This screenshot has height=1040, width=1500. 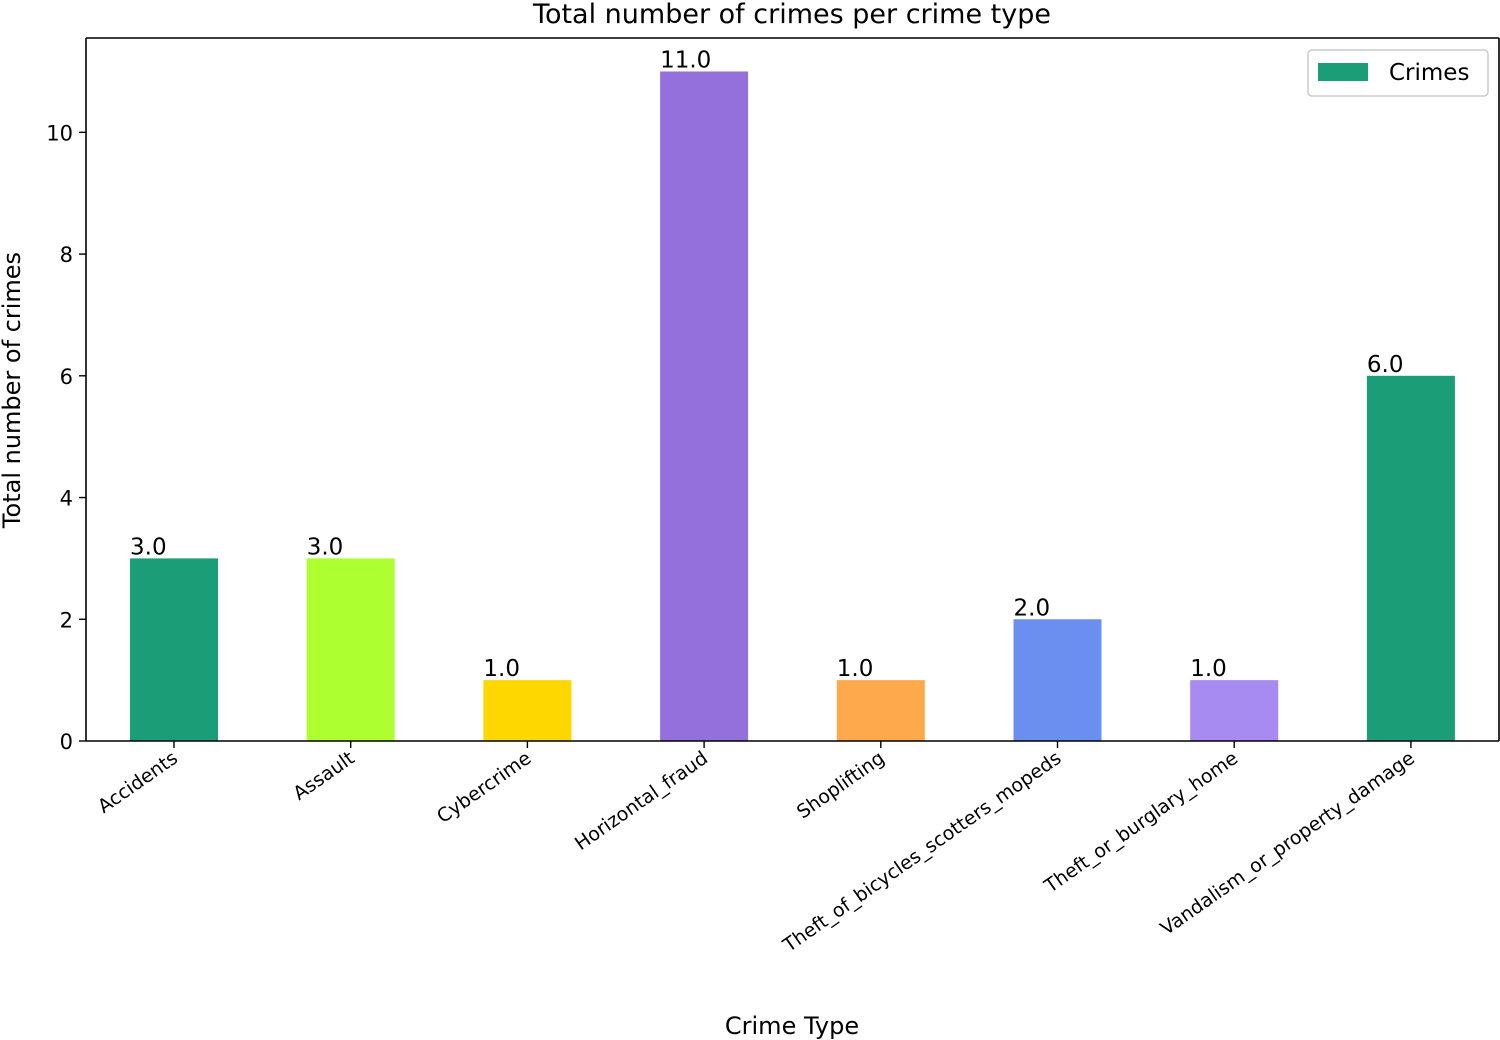 What do you see at coordinates (323, 776) in the screenshot?
I see `x-tick-label: Assault` at bounding box center [323, 776].